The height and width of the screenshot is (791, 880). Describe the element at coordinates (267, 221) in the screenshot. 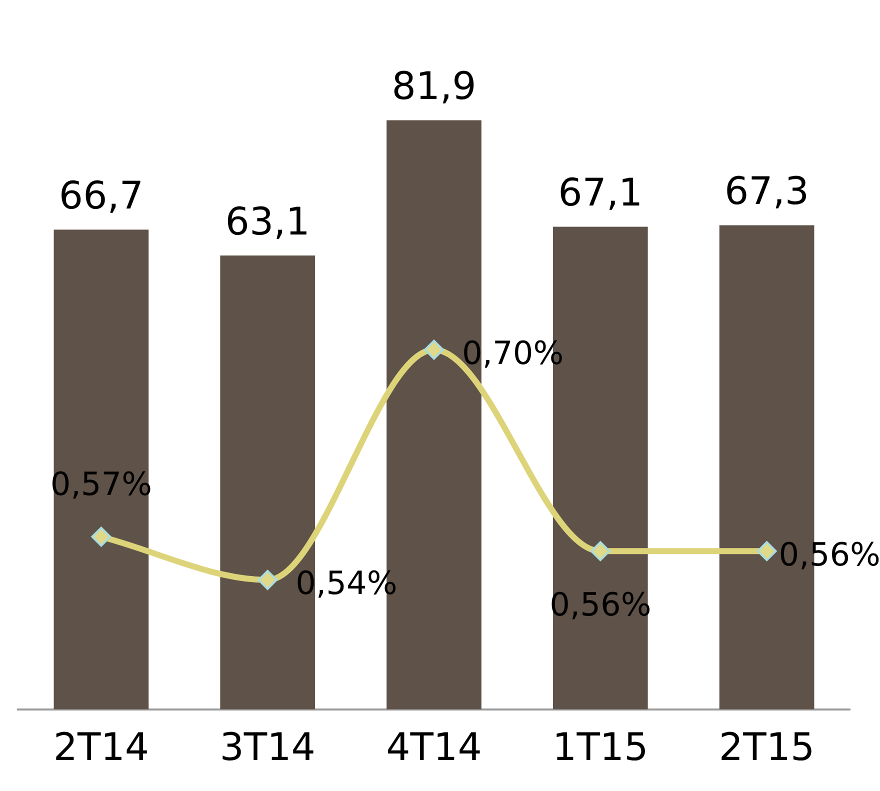

I see `data-label: 63,1` at that location.